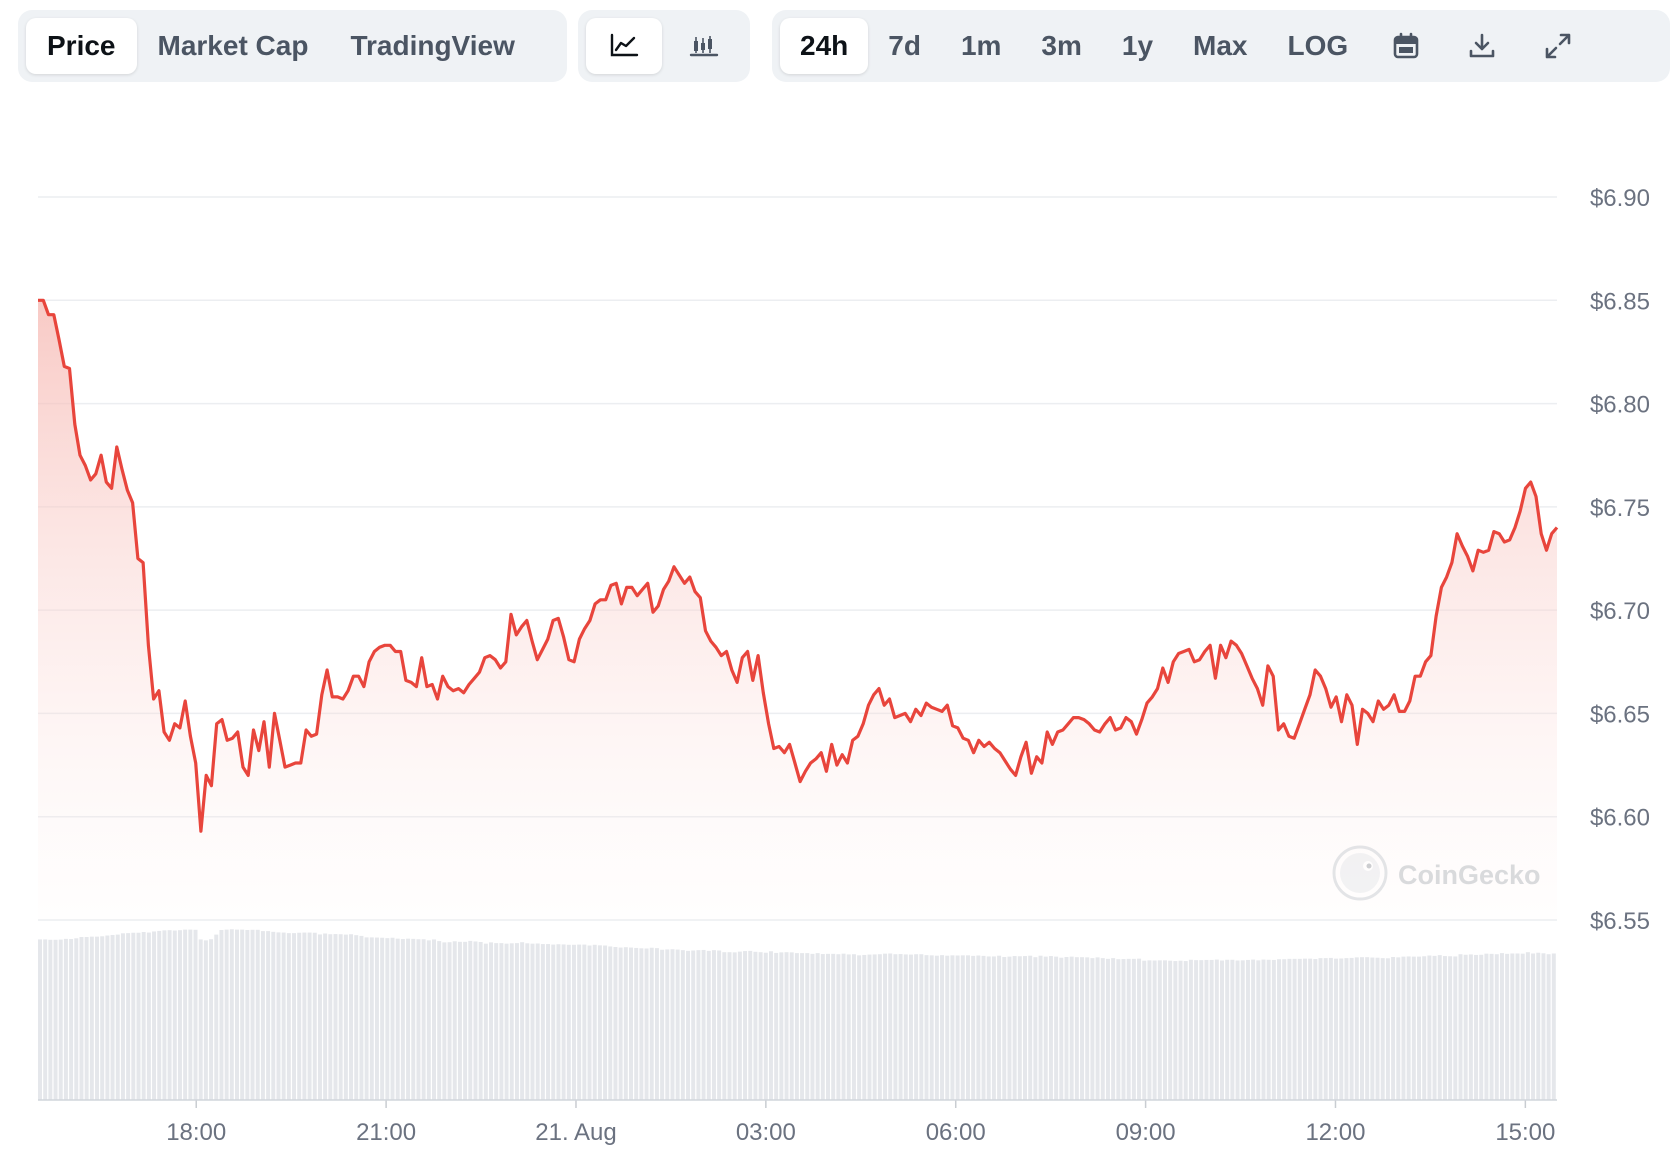  What do you see at coordinates (1482, 46) in the screenshot?
I see `download-button` at bounding box center [1482, 46].